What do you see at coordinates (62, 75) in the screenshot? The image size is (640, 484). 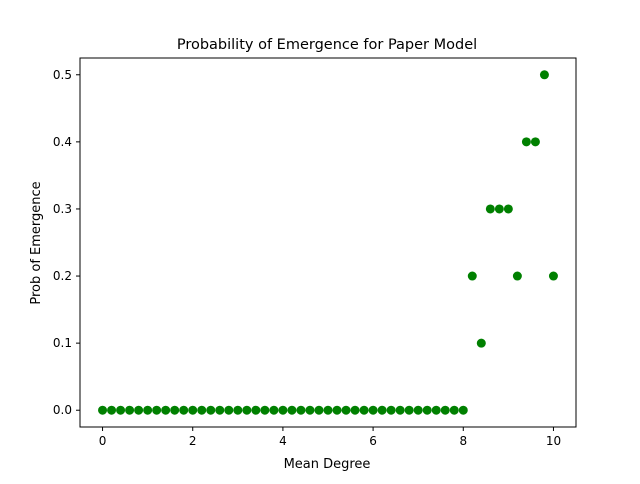 I see `y-tick-label: 0.5` at bounding box center [62, 75].